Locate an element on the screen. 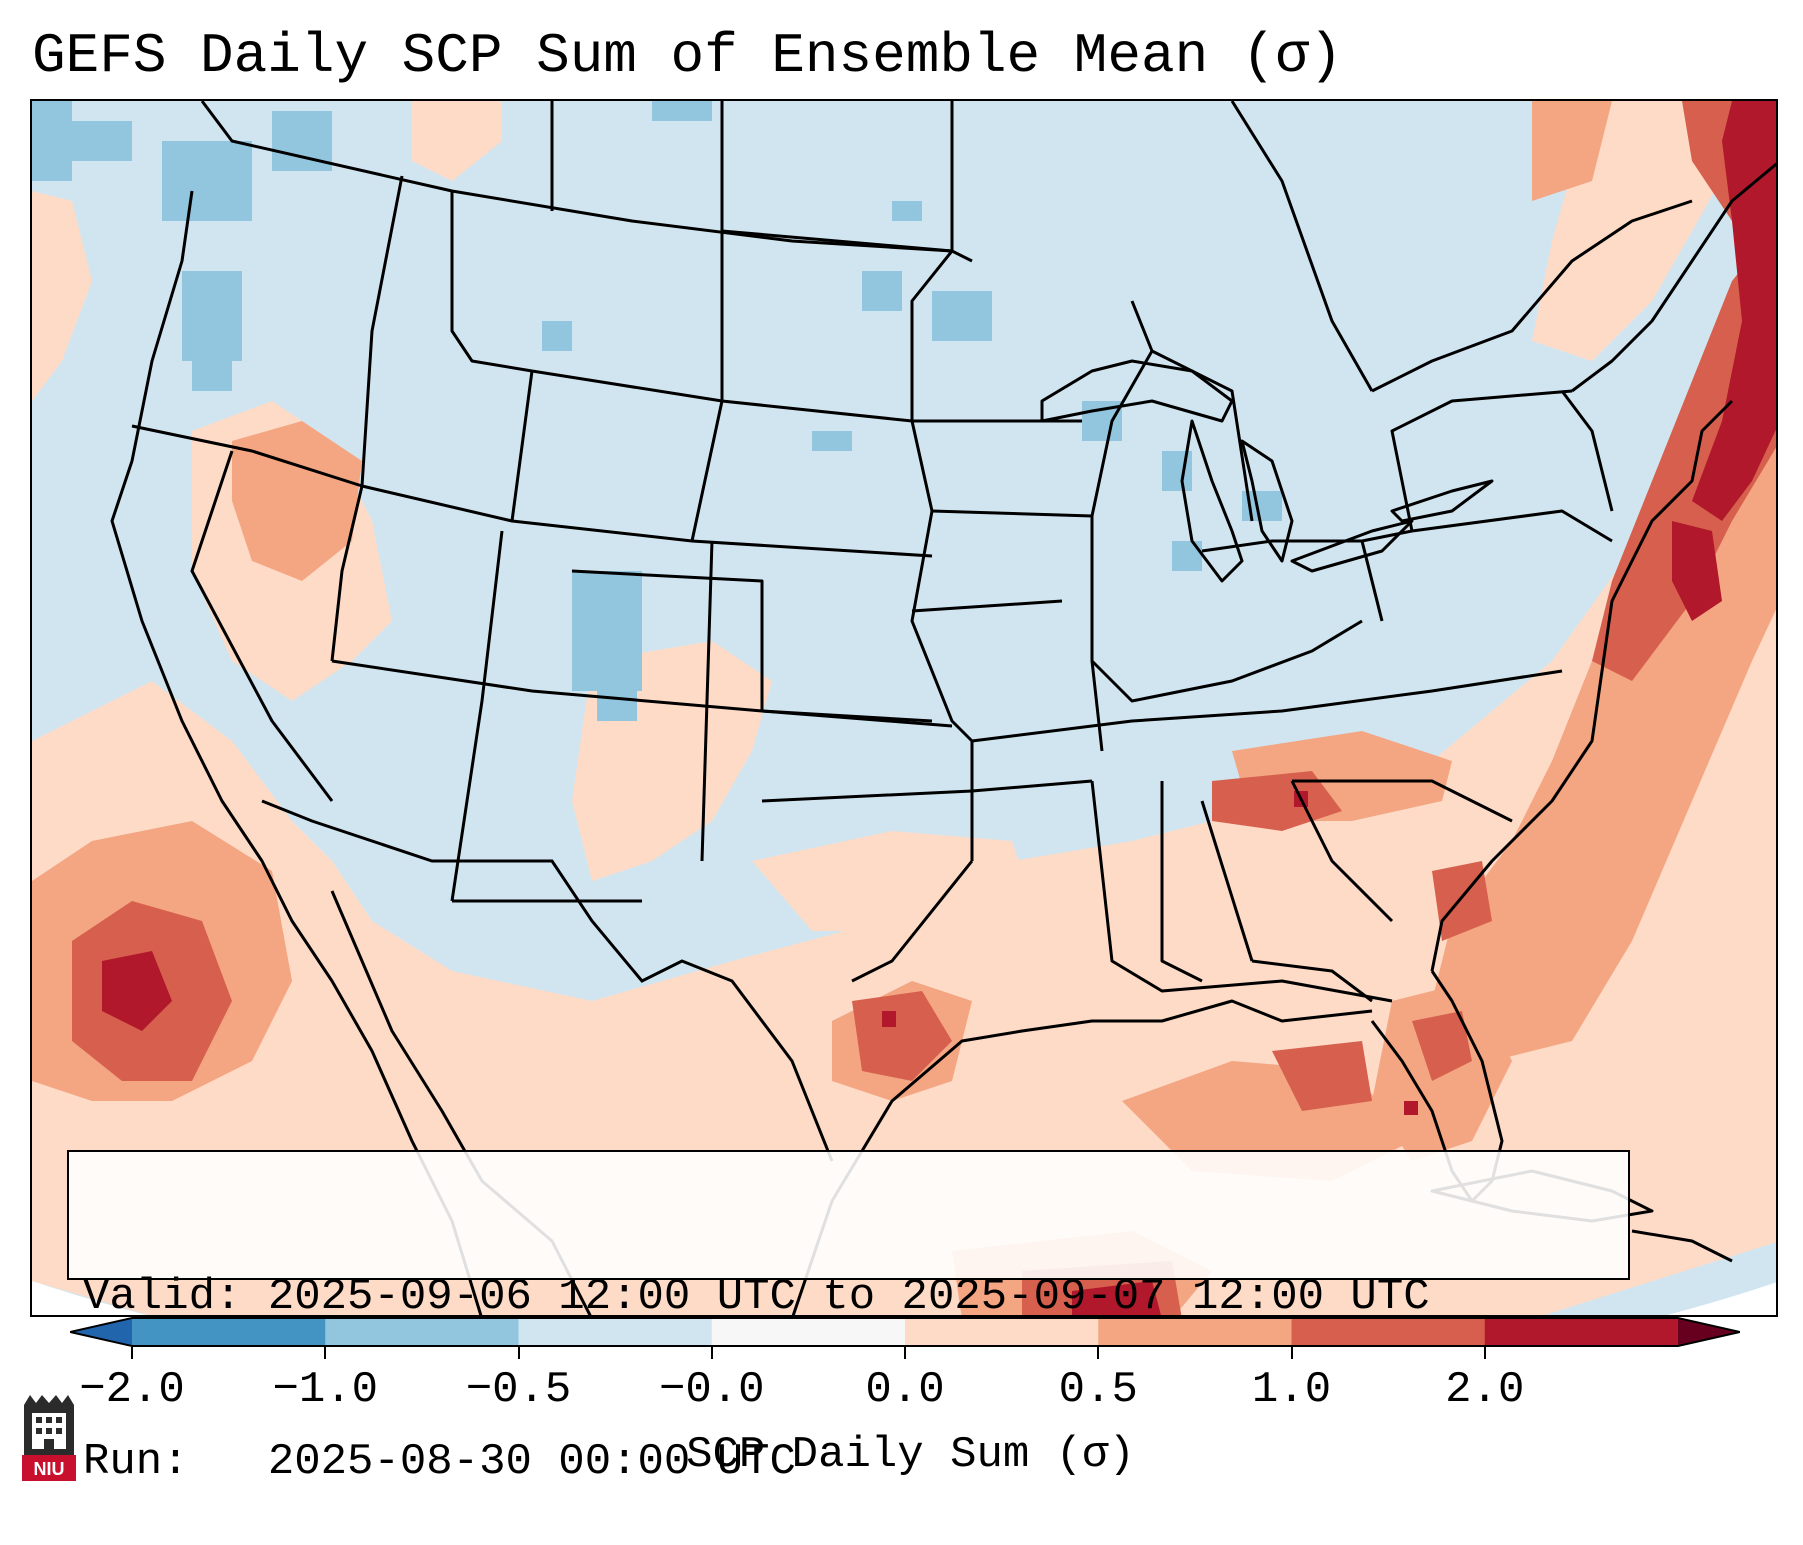 The height and width of the screenshot is (1545, 1803). niu-logo: NIU is located at coordinates (49, 1438).